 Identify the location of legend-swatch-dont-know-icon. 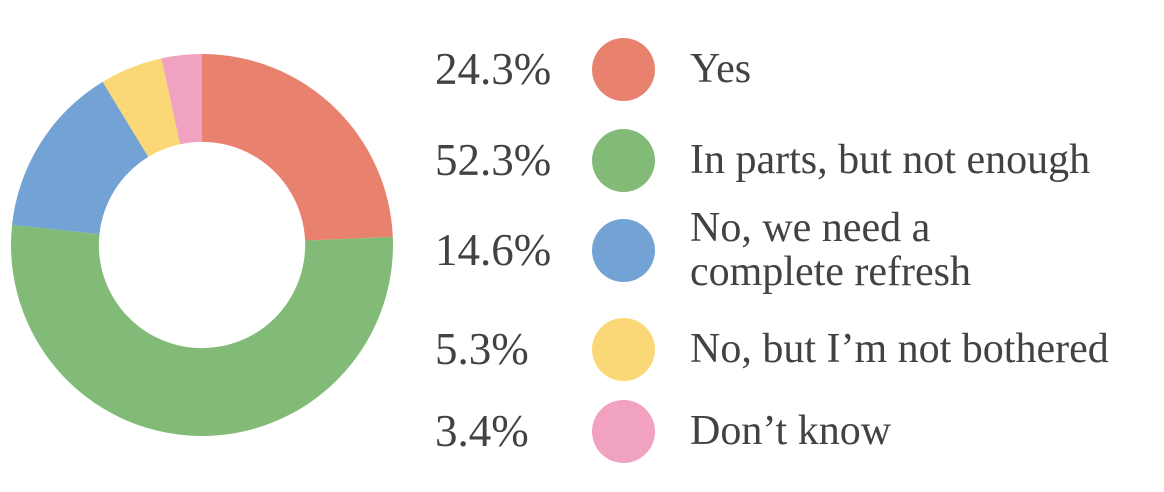
(623, 431).